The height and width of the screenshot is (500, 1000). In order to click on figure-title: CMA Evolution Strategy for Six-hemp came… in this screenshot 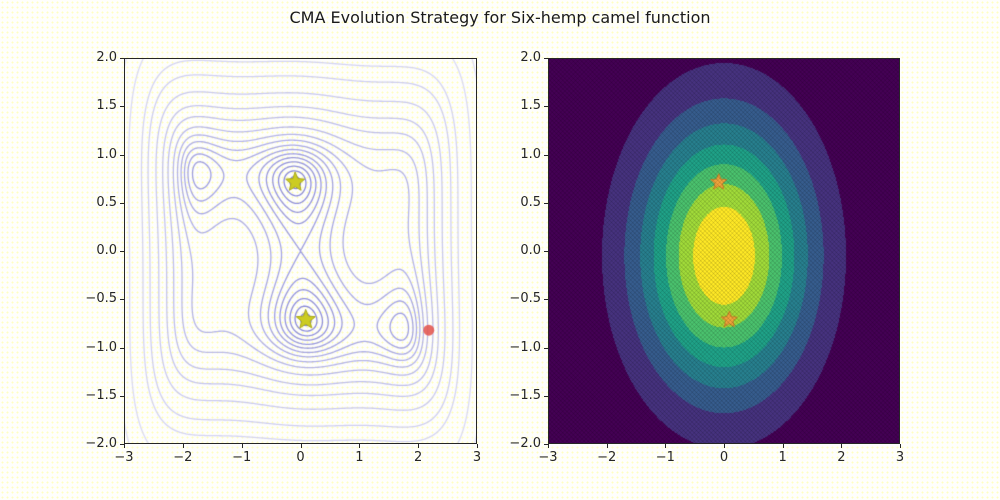, I will do `click(500, 17)`.